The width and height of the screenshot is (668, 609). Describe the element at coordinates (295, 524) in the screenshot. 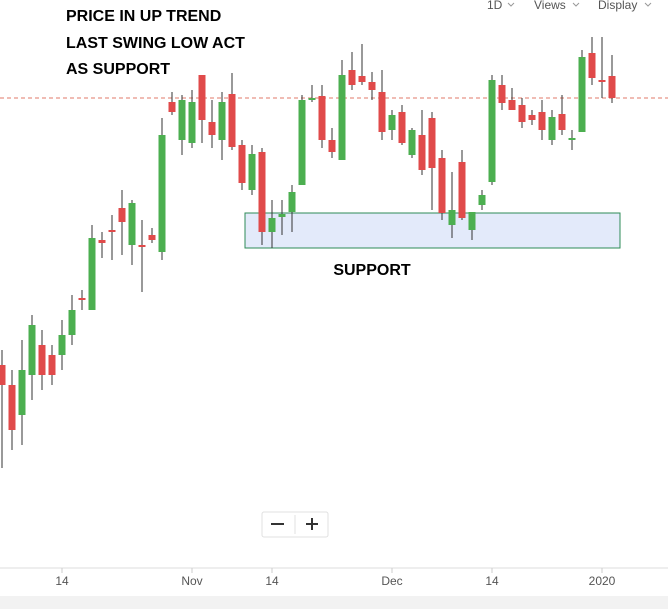

I see `zoom-controls` at that location.